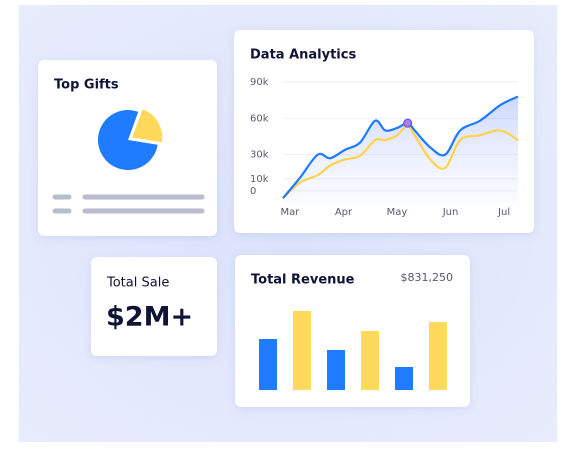  I want to click on x-tick-label: May, so click(397, 212).